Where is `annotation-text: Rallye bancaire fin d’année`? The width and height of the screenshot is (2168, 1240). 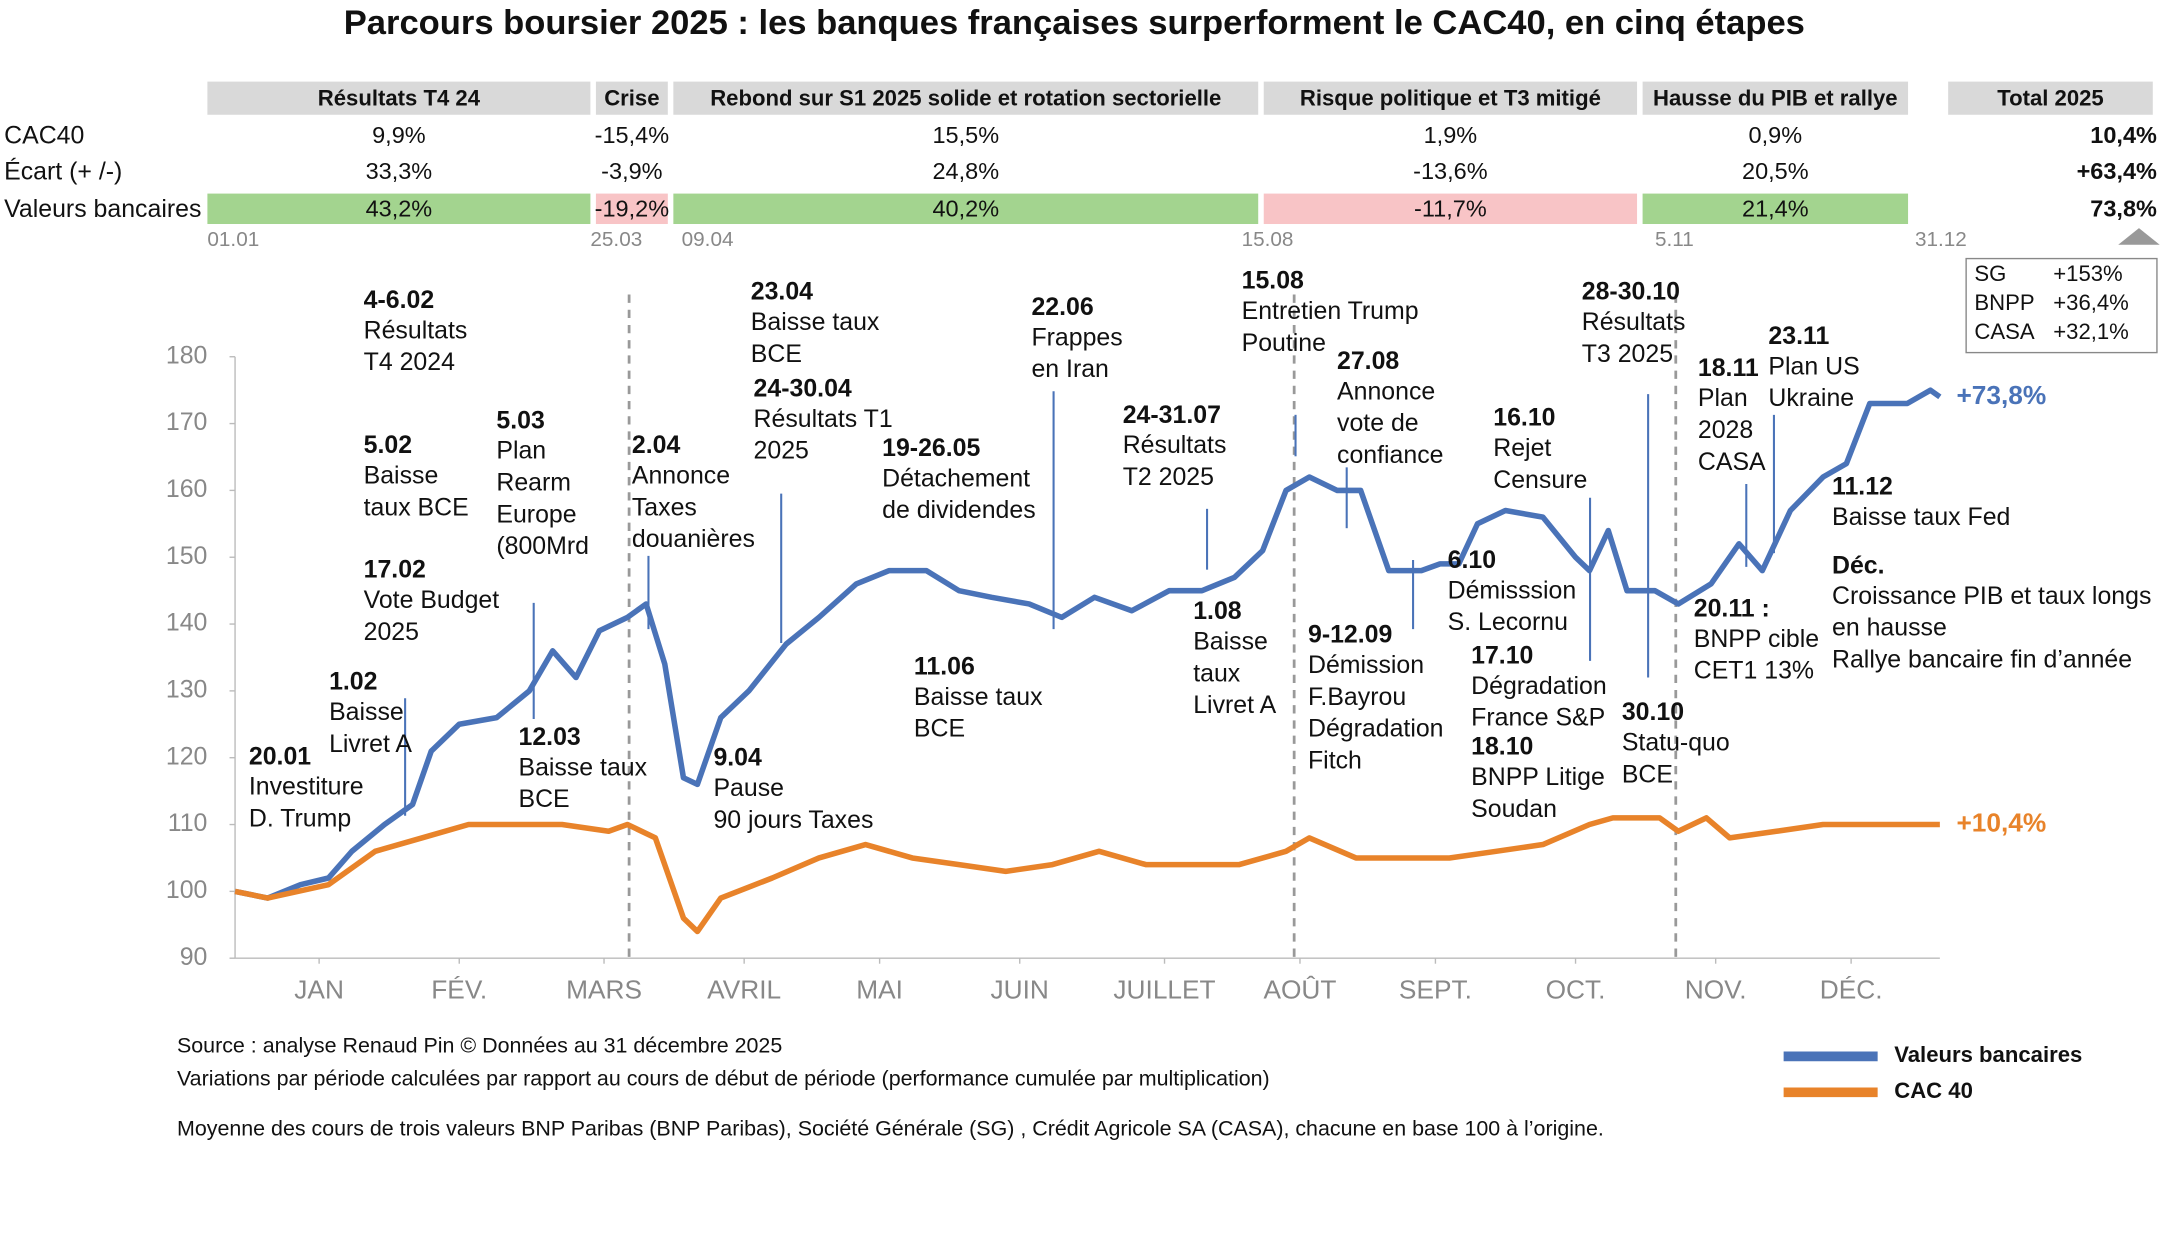
annotation-text: Rallye bancaire fin d’année is located at coordinates (1982, 660).